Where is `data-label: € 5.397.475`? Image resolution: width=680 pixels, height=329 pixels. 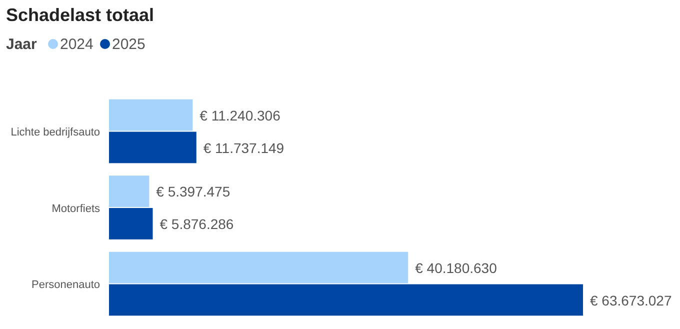 data-label: € 5.397.475 is located at coordinates (193, 192).